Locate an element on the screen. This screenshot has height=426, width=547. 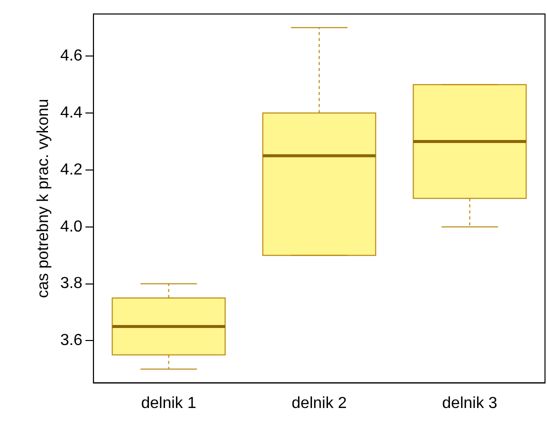
x-tick-label: delnik 2 is located at coordinates (319, 403).